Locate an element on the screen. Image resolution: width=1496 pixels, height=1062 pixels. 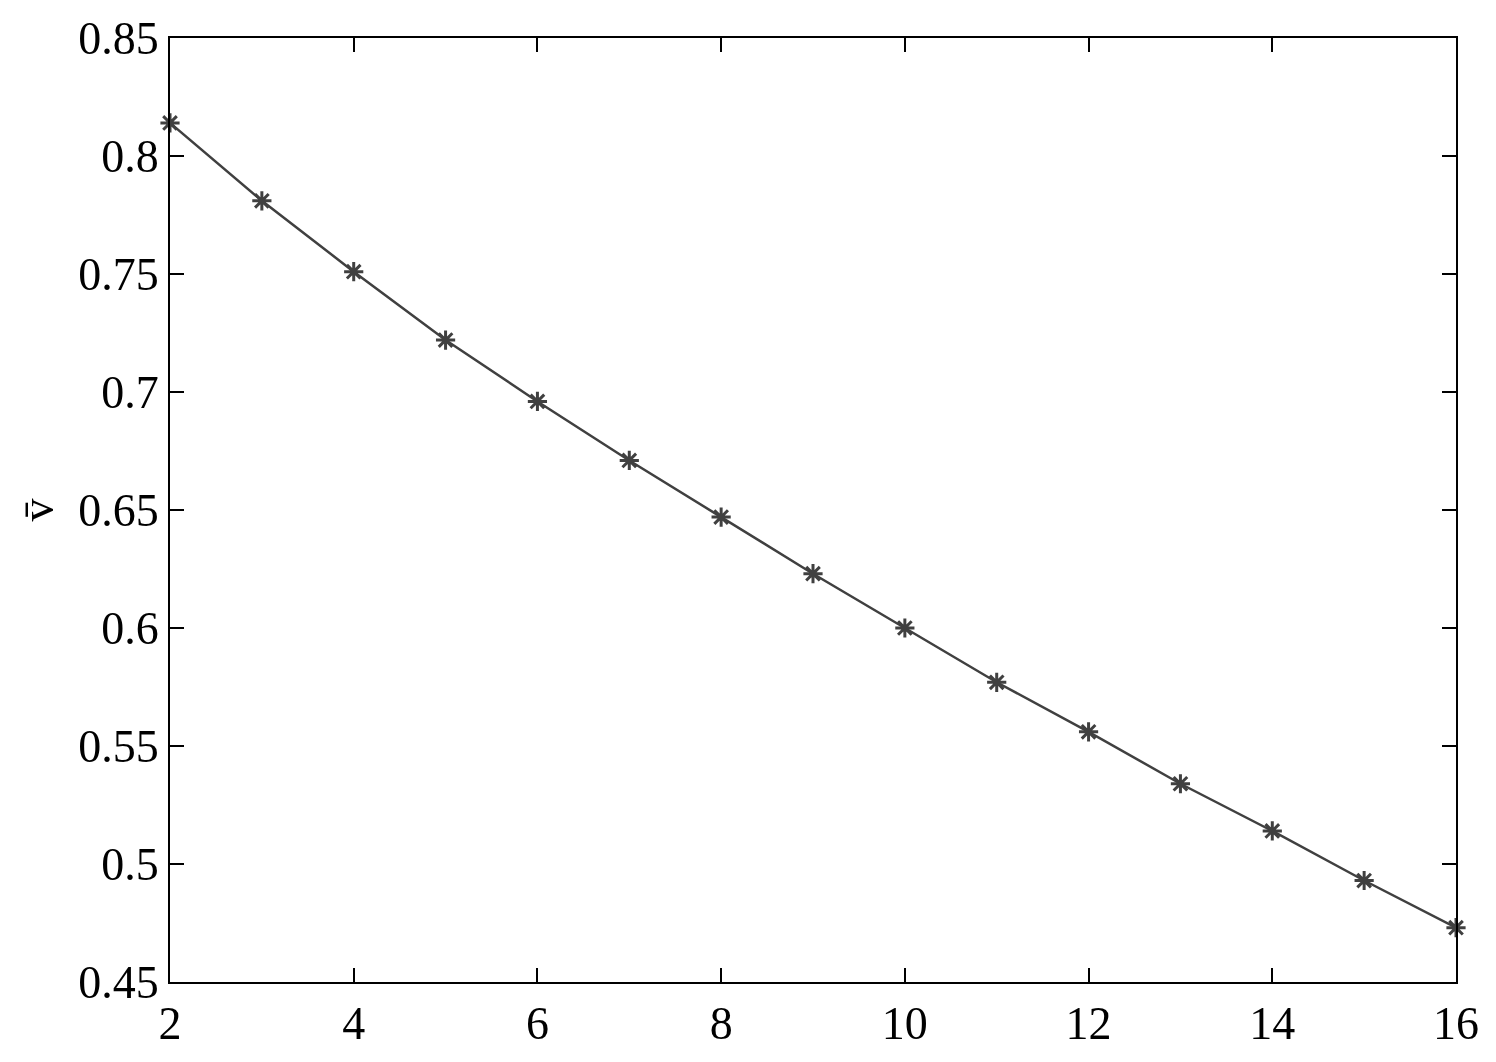
y-axis-title: v̄ is located at coordinates (38, 510).